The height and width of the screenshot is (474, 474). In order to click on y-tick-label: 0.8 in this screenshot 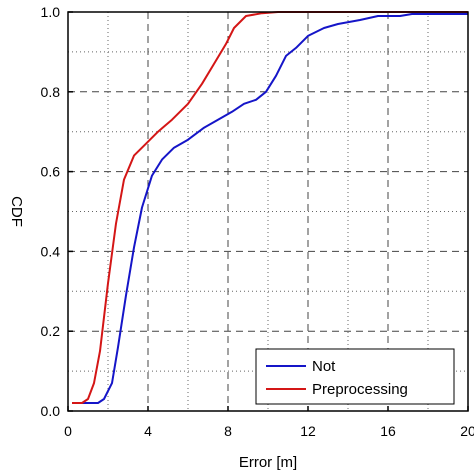, I will do `click(51, 92)`.